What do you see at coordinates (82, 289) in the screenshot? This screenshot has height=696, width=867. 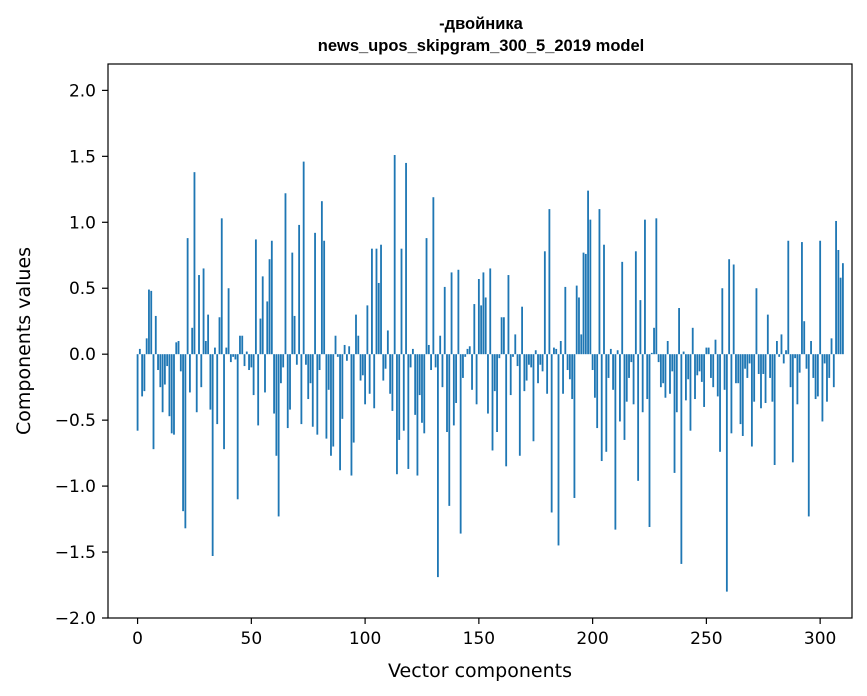 I see `y-tick-label: 0.5` at bounding box center [82, 289].